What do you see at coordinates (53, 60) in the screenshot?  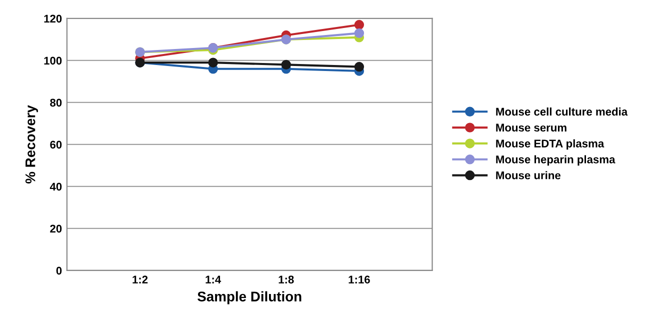 I see `y-tick-label: 100` at bounding box center [53, 60].